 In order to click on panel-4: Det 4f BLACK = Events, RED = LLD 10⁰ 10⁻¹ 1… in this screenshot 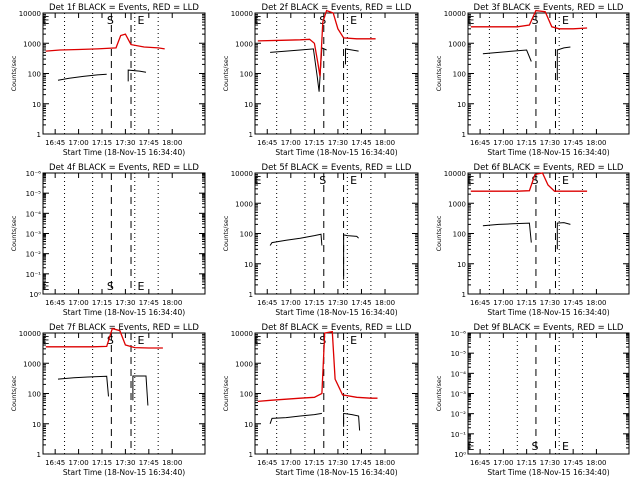, I will do `click(108, 240)`.